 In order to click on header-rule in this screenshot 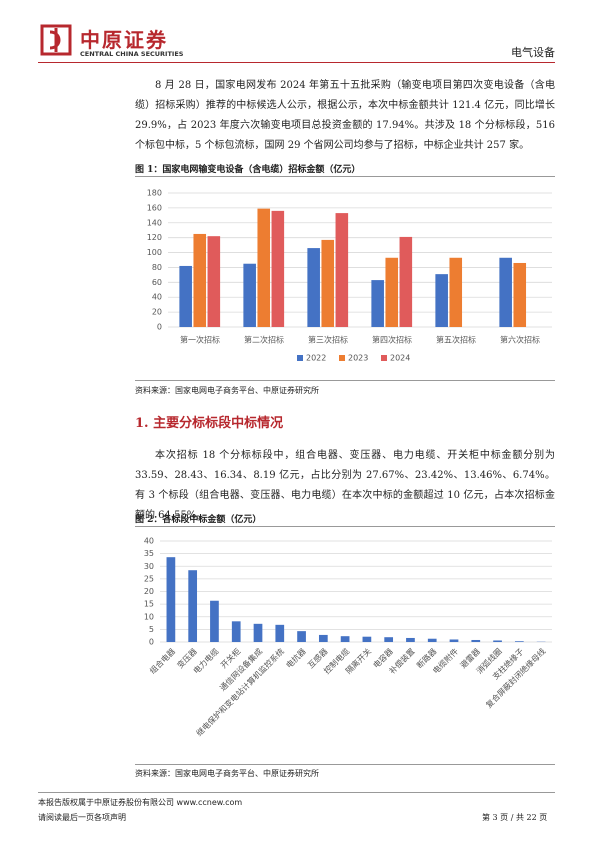, I will do `click(296, 62)`.